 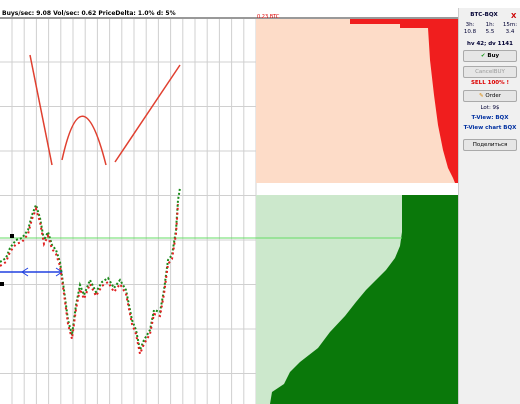 I want to click on sell-label: SELL 100% !, so click(x=490, y=83).